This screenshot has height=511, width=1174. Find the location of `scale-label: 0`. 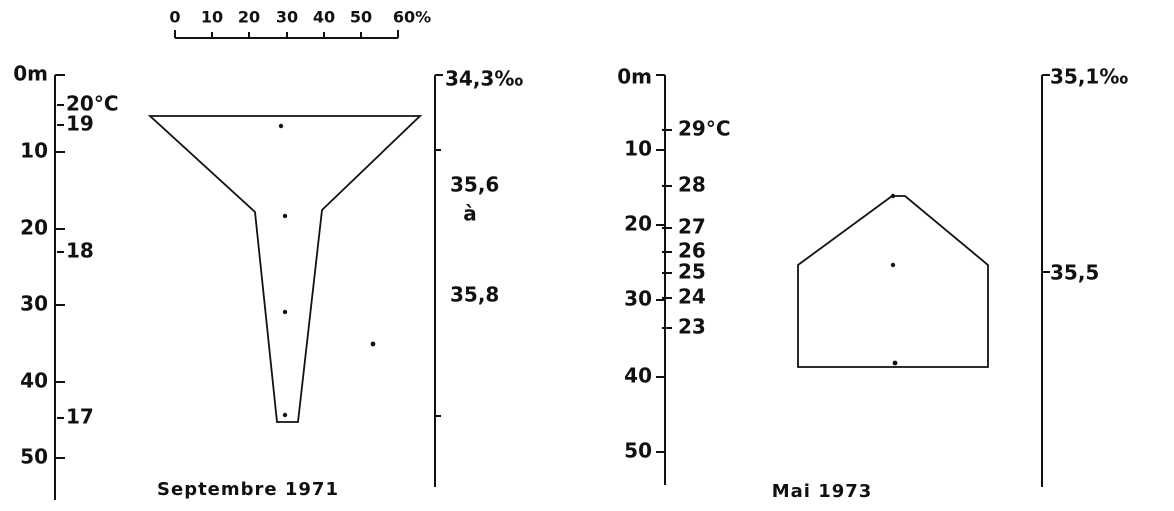

scale-label: 0 is located at coordinates (174, 17).